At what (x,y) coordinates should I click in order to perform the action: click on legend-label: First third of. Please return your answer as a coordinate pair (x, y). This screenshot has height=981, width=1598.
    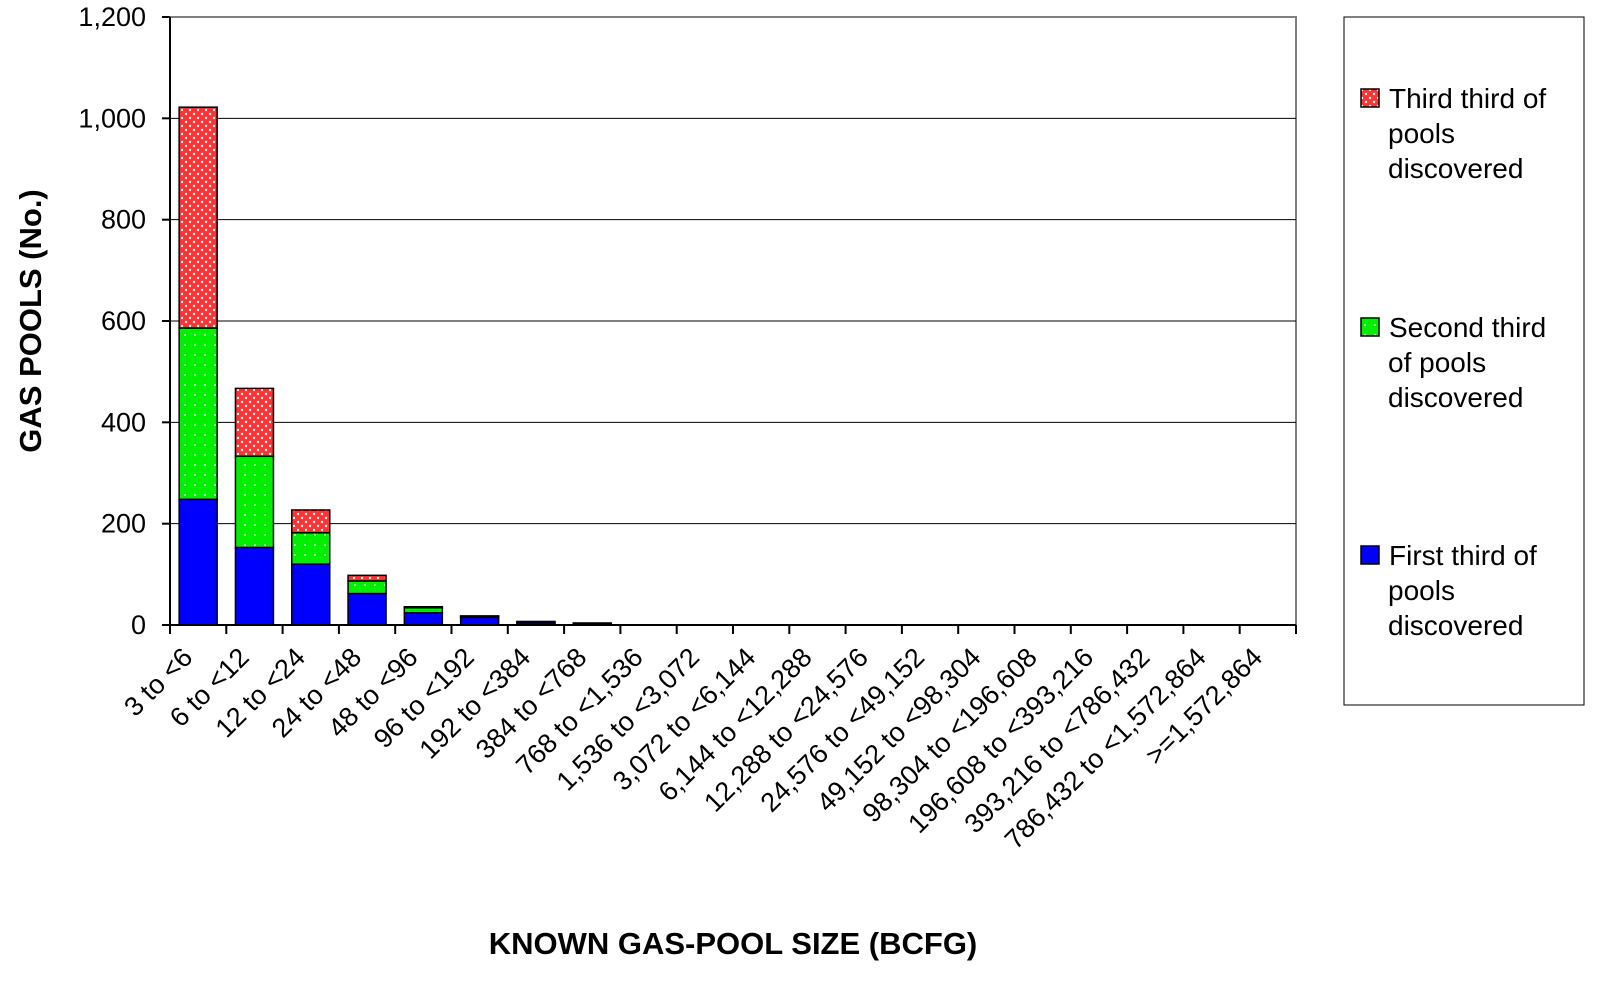
    Looking at the image, I should click on (1463, 555).